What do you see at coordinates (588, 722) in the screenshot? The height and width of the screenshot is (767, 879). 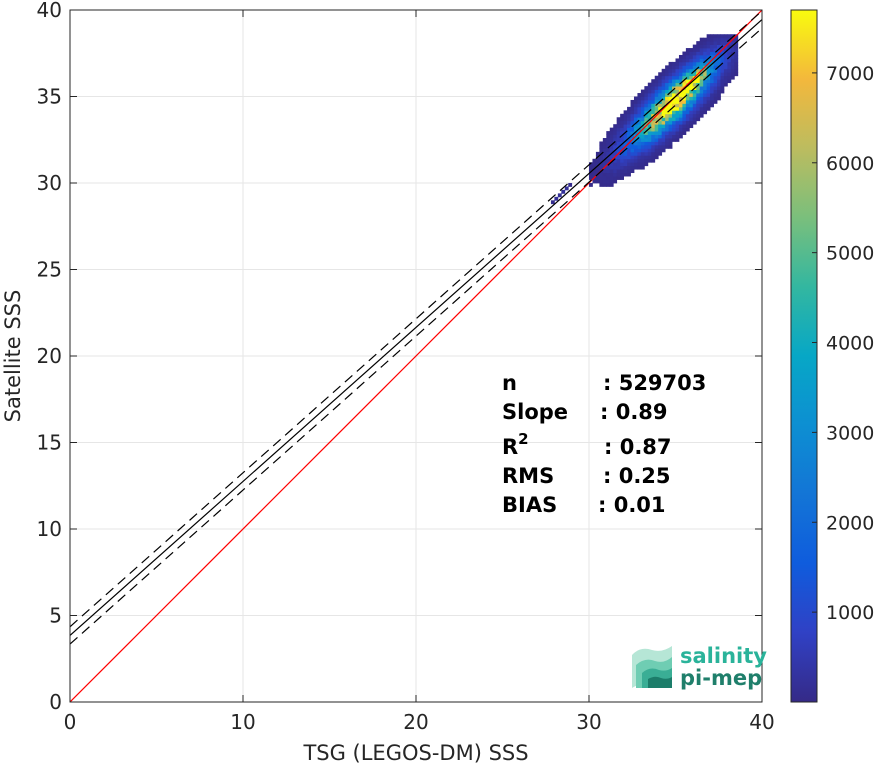 I see `x-tick-label: 30` at bounding box center [588, 722].